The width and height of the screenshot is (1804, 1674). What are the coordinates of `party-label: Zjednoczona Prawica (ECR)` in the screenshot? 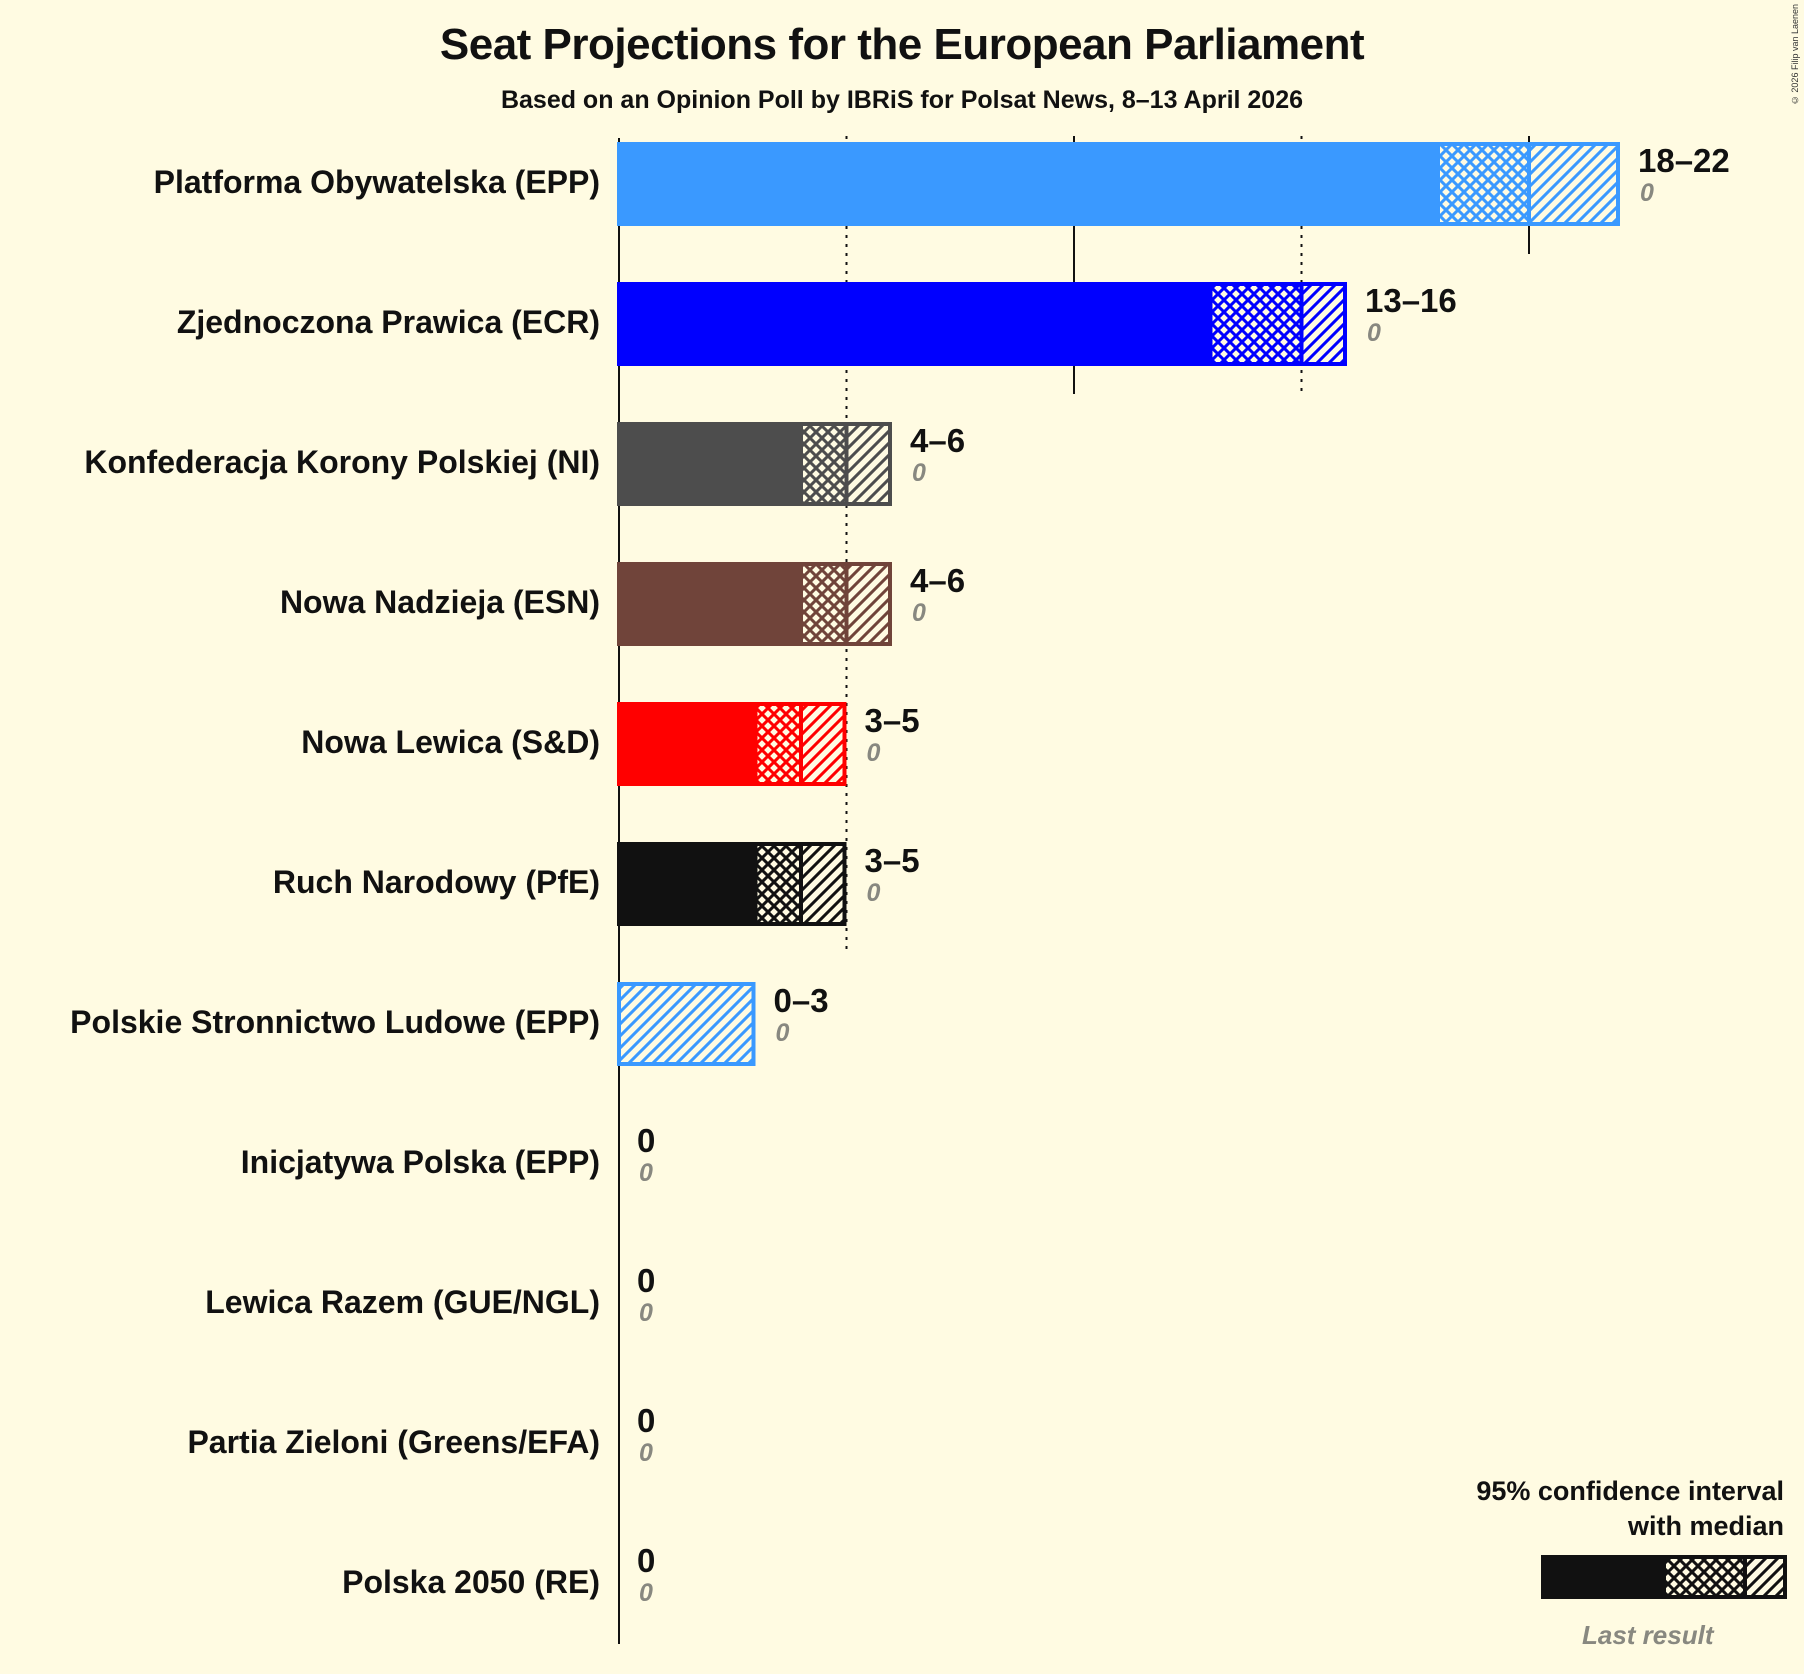 It's located at (388, 322).